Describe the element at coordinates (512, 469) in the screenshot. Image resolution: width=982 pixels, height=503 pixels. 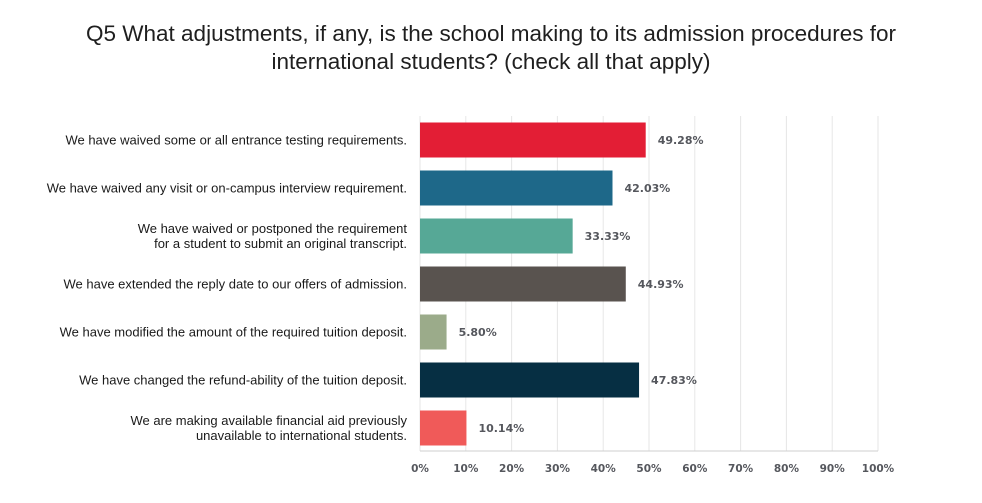
I see `x-tick-label-20: 20%` at that location.